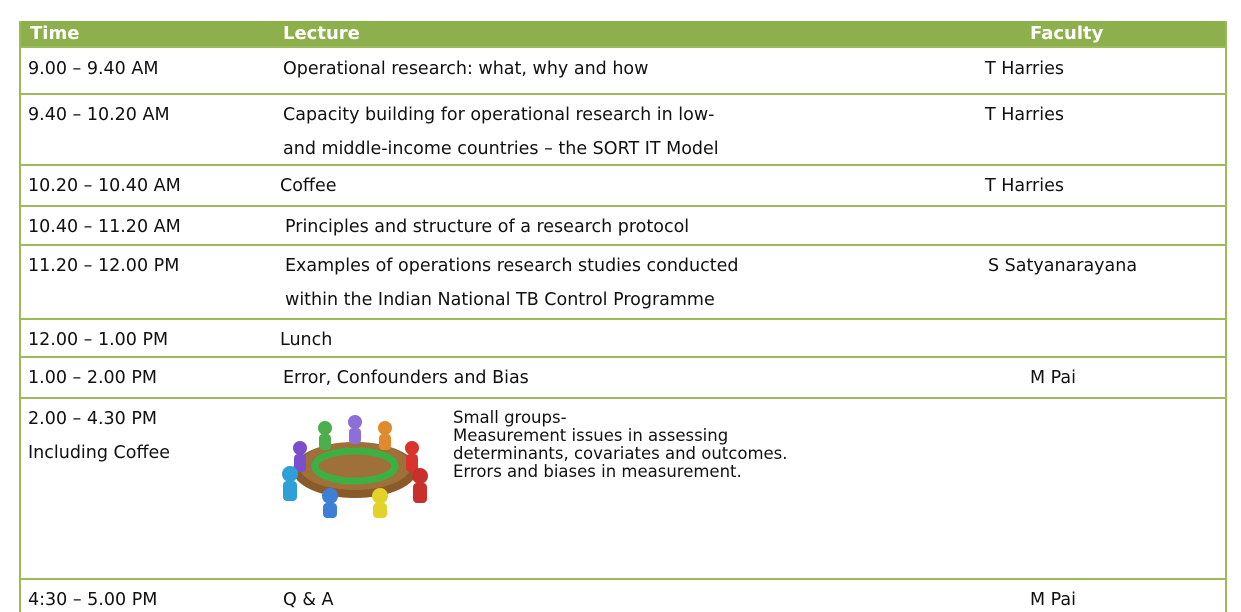  Describe the element at coordinates (355, 466) in the screenshot. I see `group-icon` at that location.